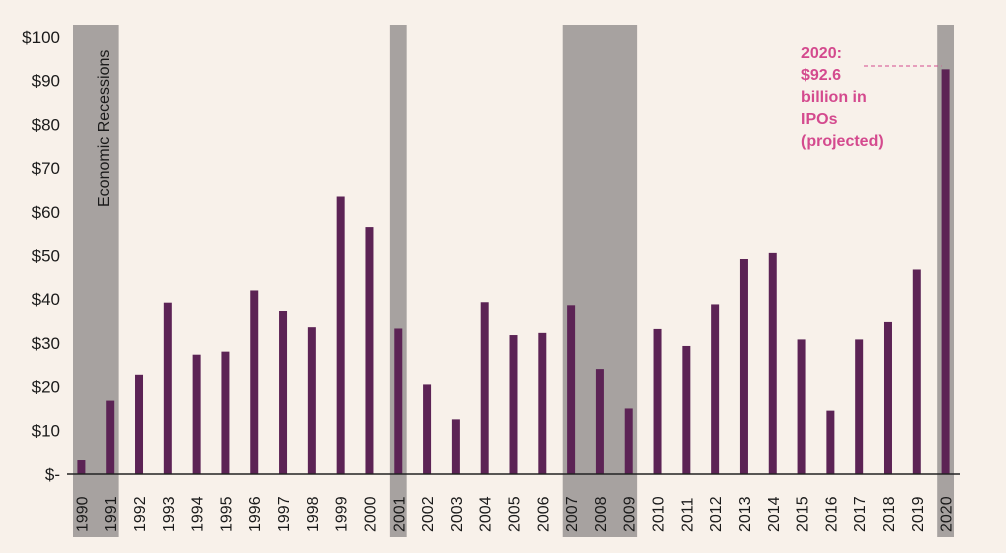 This screenshot has width=1006, height=553. What do you see at coordinates (628, 441) in the screenshot?
I see `bar-2009` at bounding box center [628, 441].